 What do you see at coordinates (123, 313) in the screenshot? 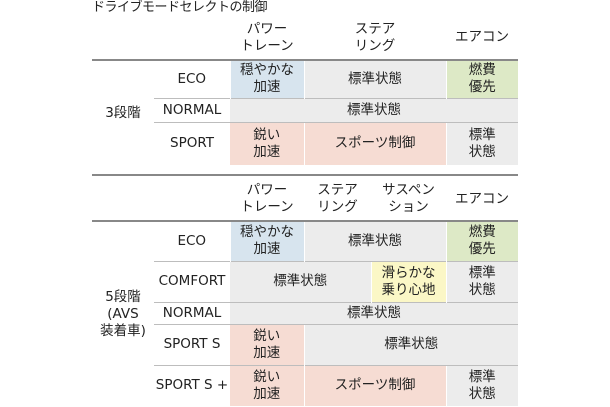
I see `group-label-5-stage: 5段階 (AVS 装着車)` at bounding box center [123, 313].